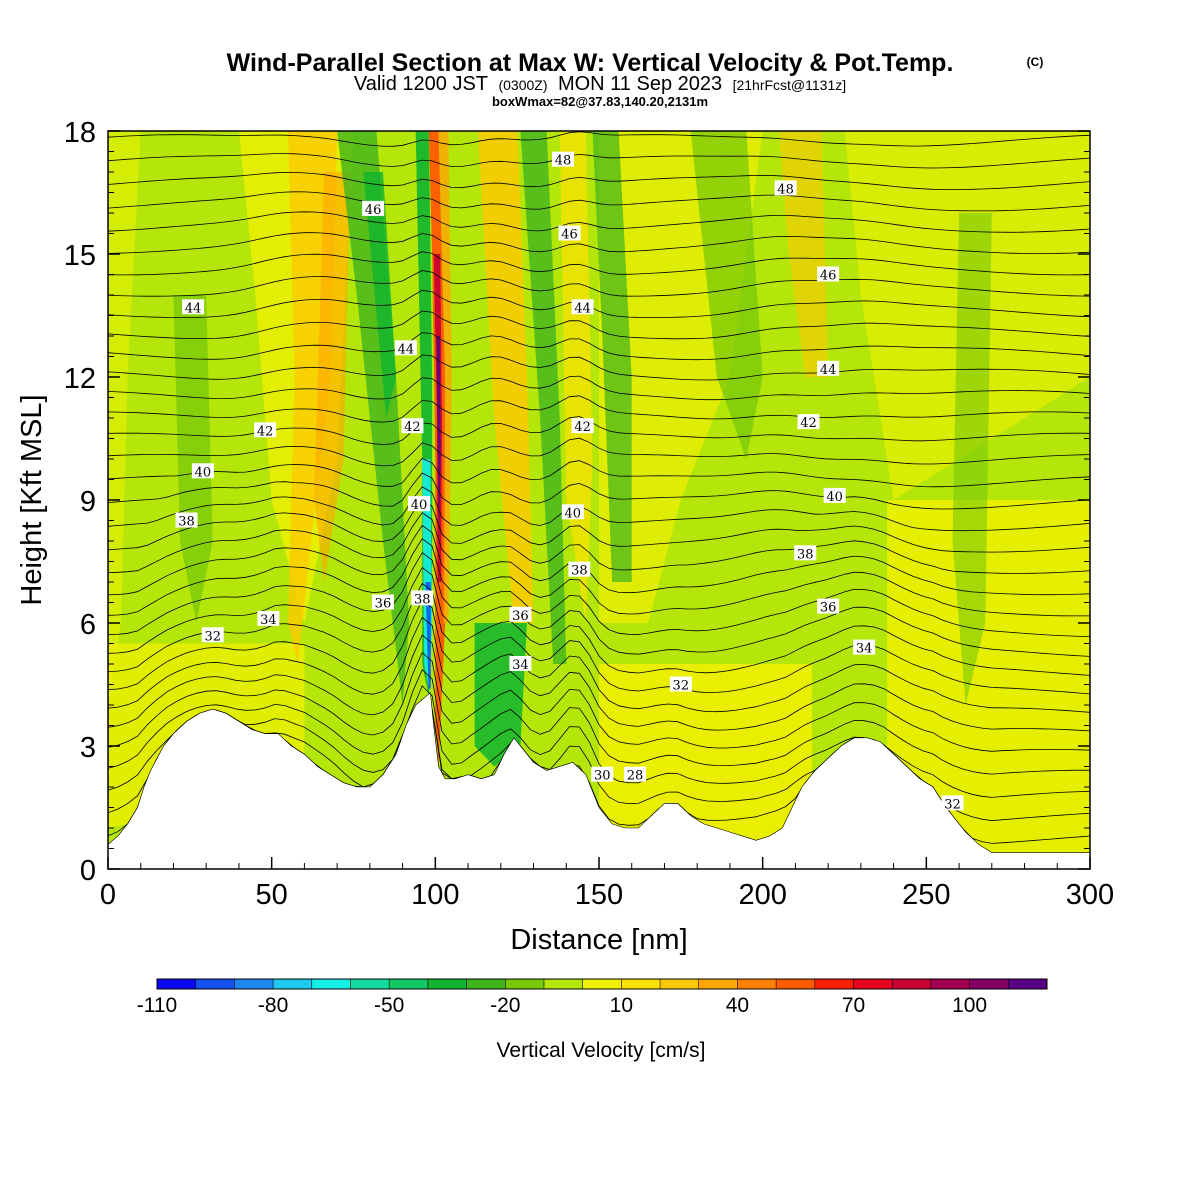 The width and height of the screenshot is (1200, 1200). I want to click on x-axis-label: Distance [nm], so click(598, 940).